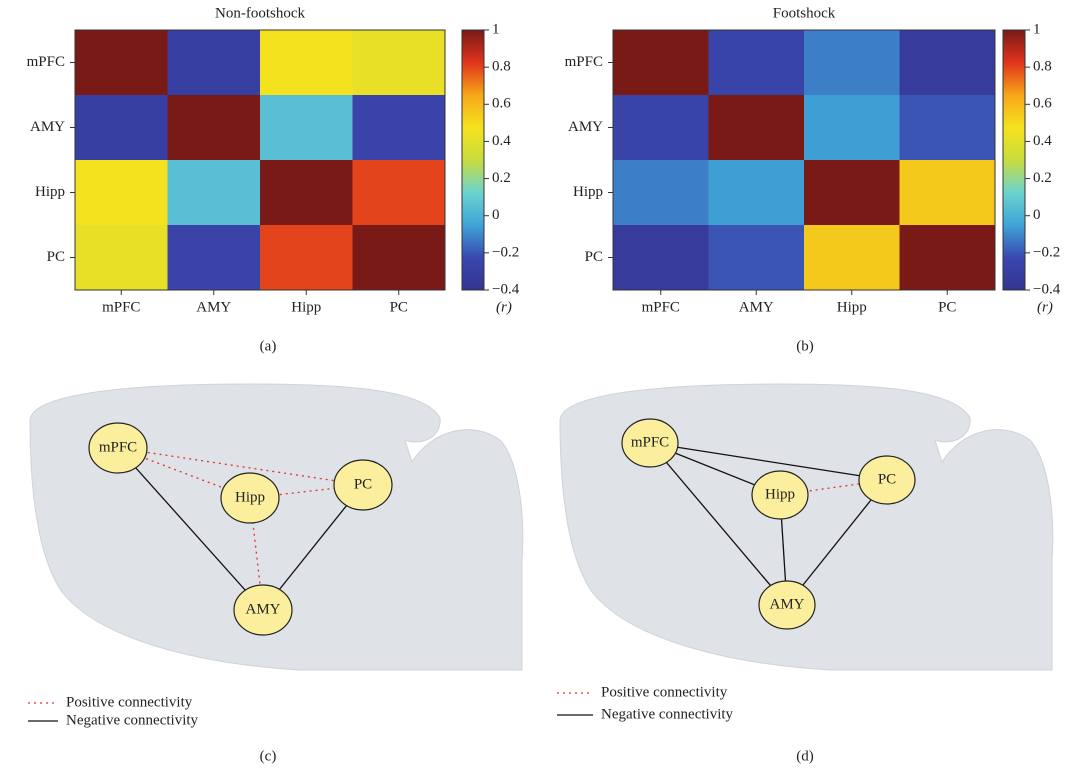 The height and width of the screenshot is (771, 1073). I want to click on node-label: AMY, so click(786, 604).